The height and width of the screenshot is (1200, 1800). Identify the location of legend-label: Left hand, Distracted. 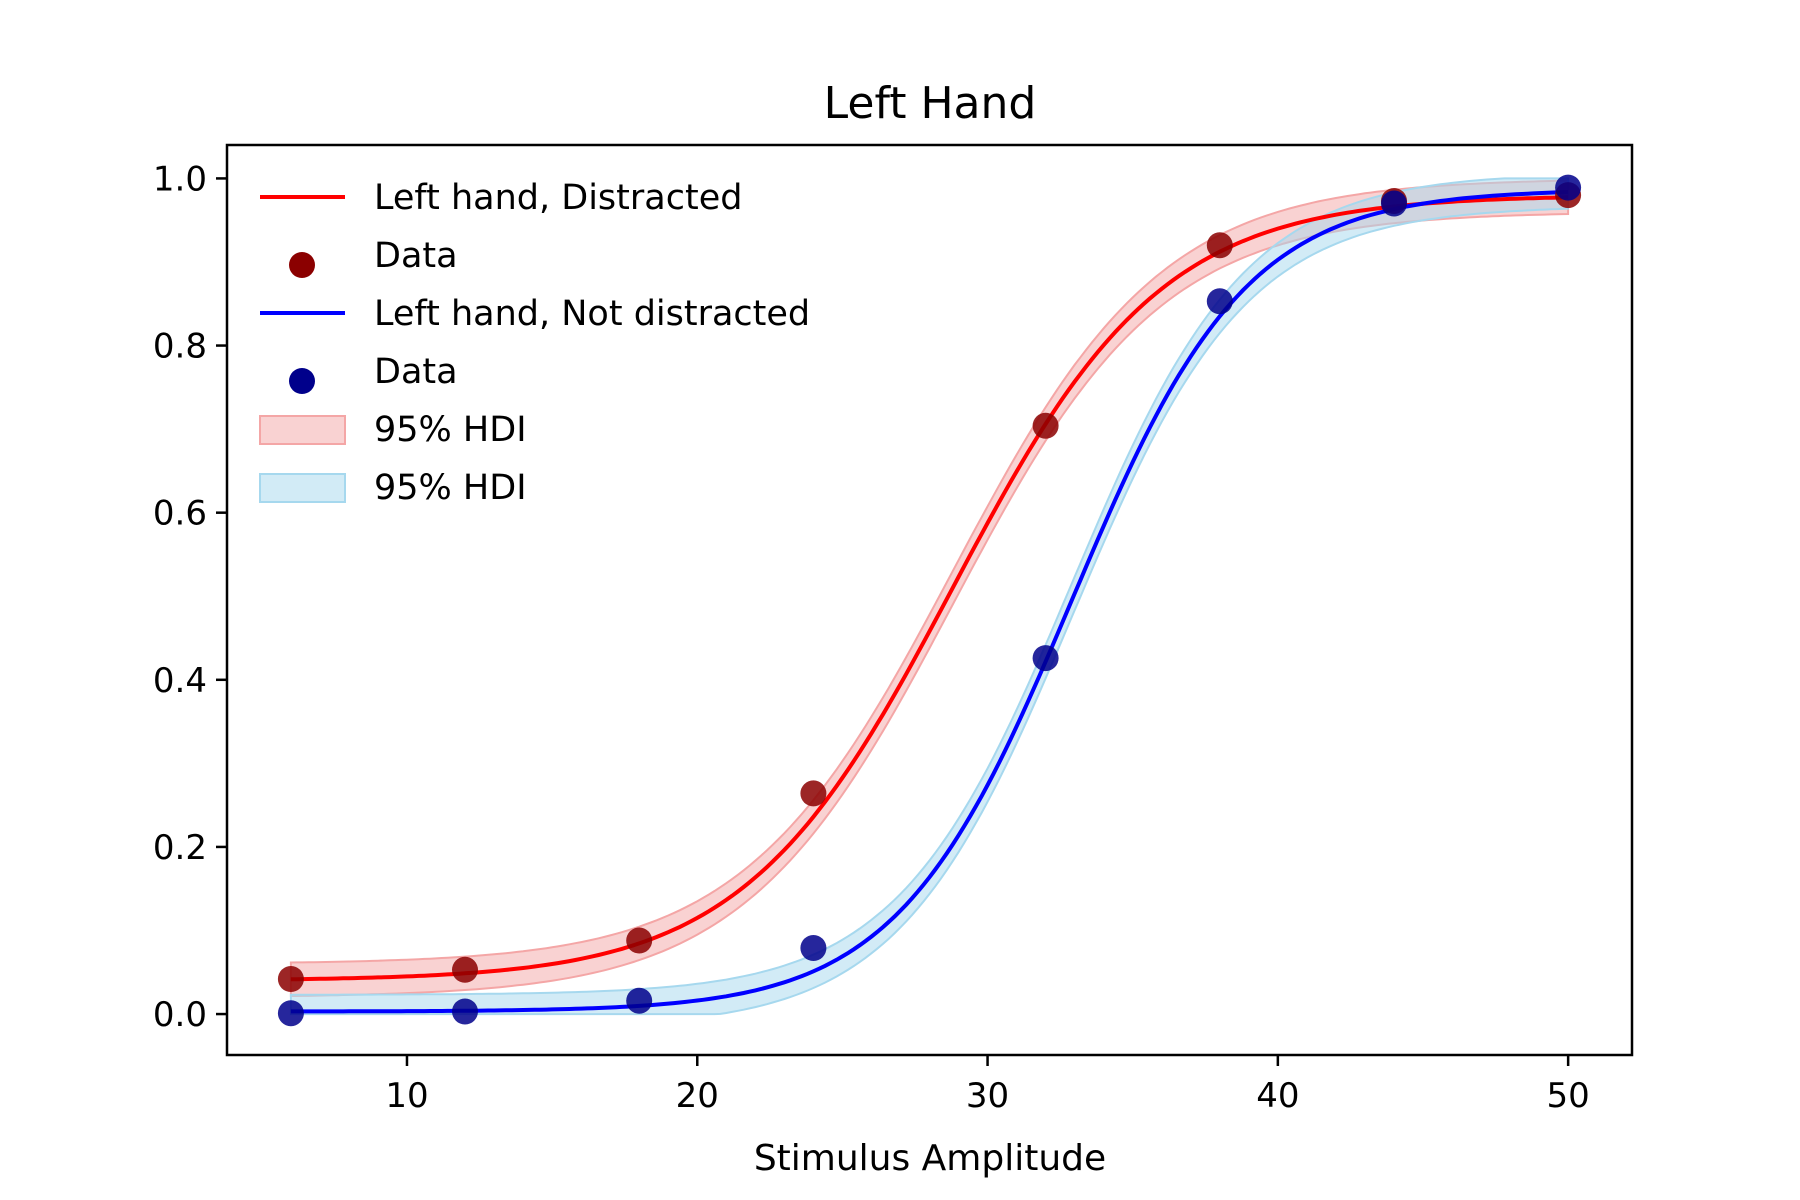
(558, 198).